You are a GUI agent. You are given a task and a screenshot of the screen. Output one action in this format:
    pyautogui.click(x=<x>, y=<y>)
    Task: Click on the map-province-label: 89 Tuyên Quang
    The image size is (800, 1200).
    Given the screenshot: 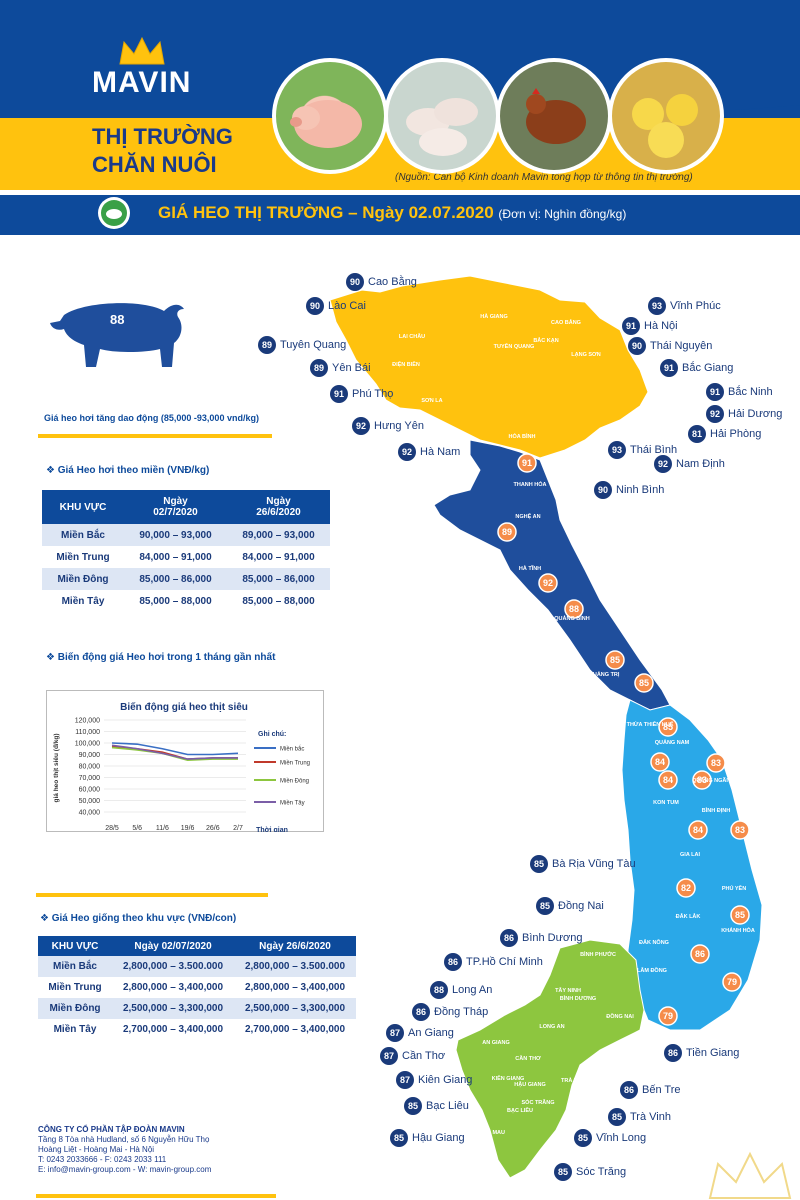 What is the action you would take?
    pyautogui.click(x=302, y=345)
    